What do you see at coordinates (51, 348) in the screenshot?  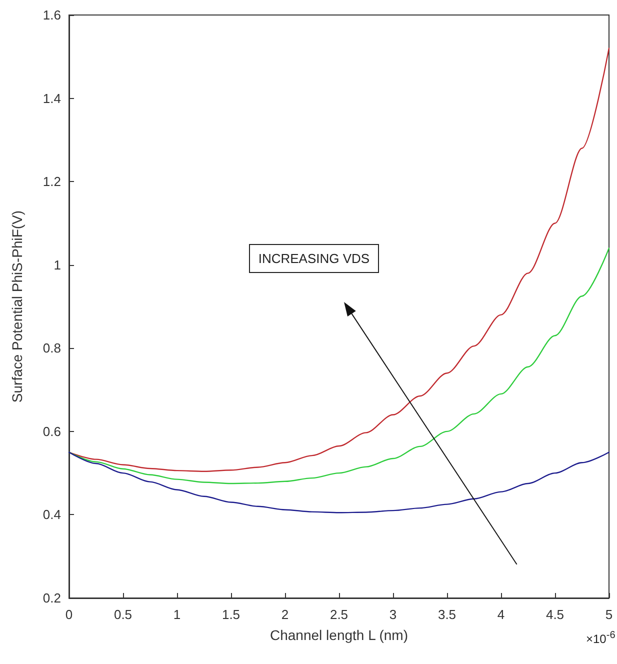 I see `y-tick-label: 0.8` at bounding box center [51, 348].